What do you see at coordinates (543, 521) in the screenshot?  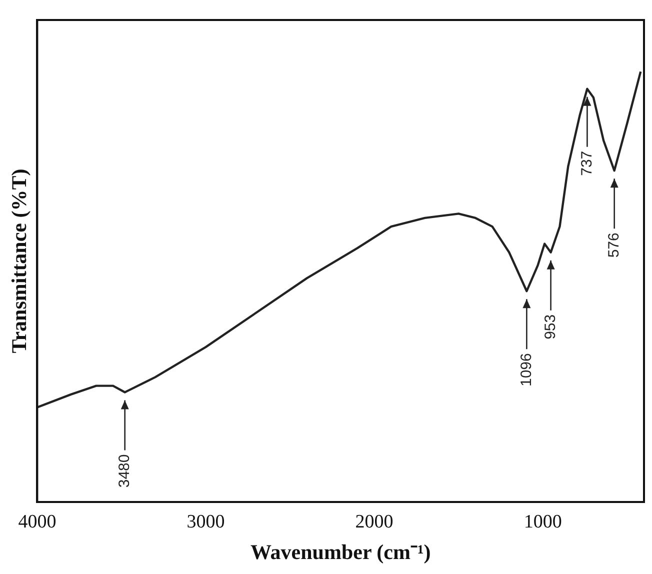 I see `x-tick-label: 1000` at bounding box center [543, 521].